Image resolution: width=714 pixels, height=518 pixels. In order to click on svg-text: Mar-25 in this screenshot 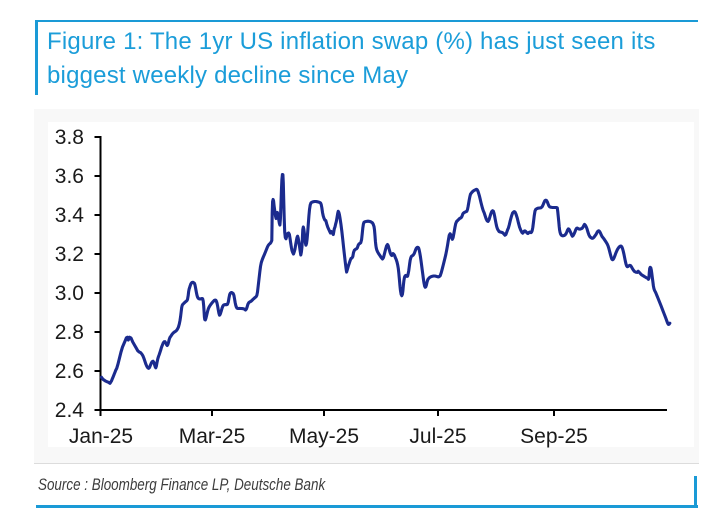, I will do `click(212, 436)`.